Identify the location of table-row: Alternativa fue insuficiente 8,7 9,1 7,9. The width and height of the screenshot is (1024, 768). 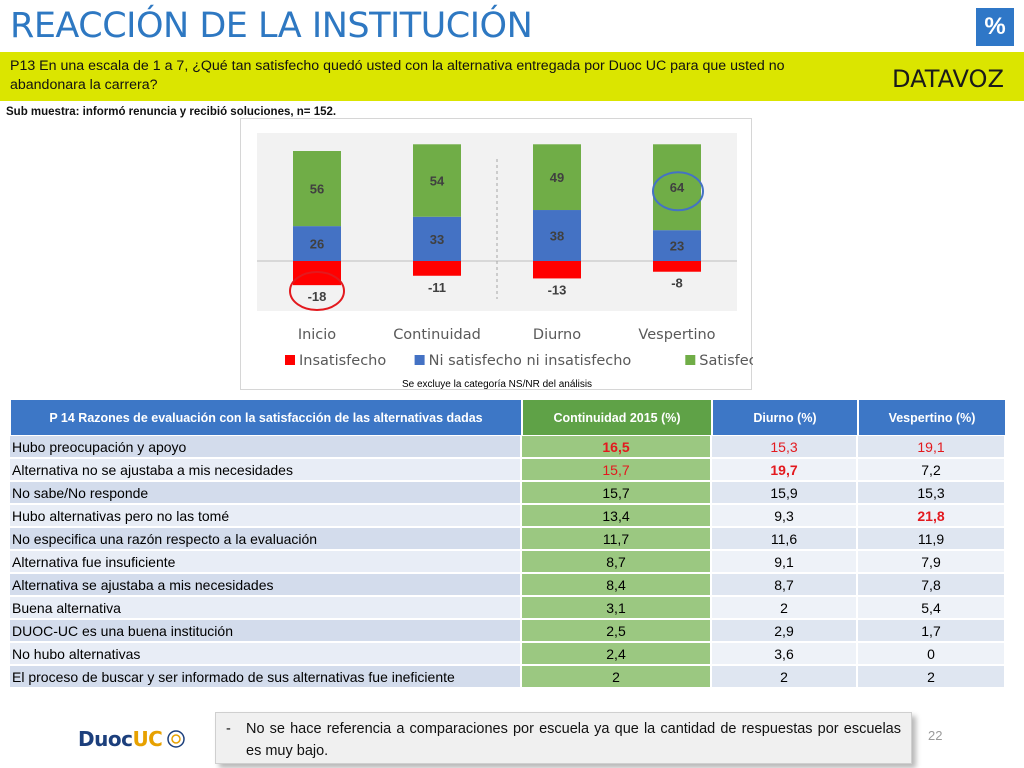
(508, 562).